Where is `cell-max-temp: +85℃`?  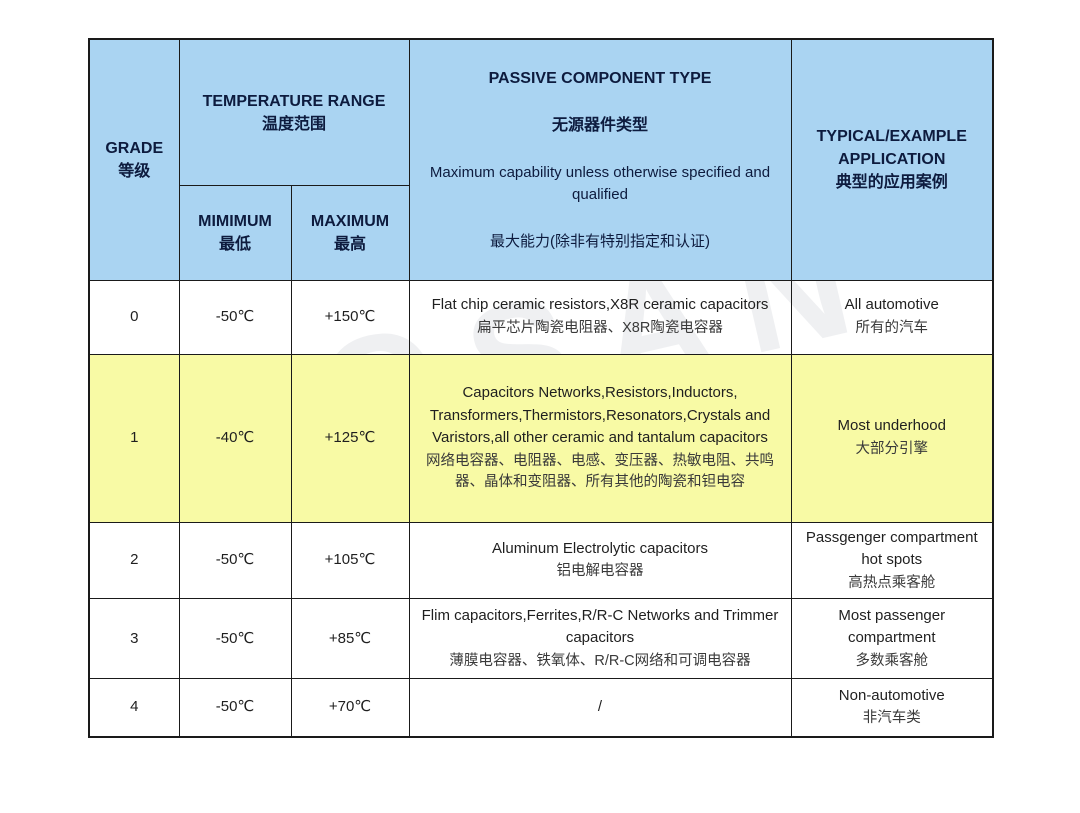 cell-max-temp: +85℃ is located at coordinates (350, 639).